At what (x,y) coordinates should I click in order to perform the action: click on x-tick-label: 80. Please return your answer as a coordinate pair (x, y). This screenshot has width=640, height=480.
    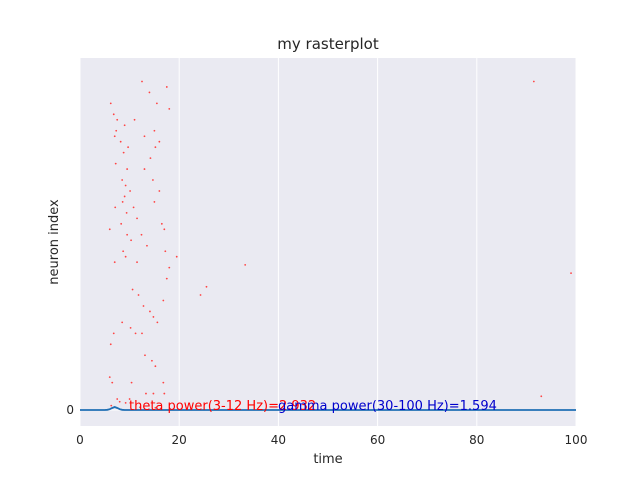
    Looking at the image, I should click on (476, 440).